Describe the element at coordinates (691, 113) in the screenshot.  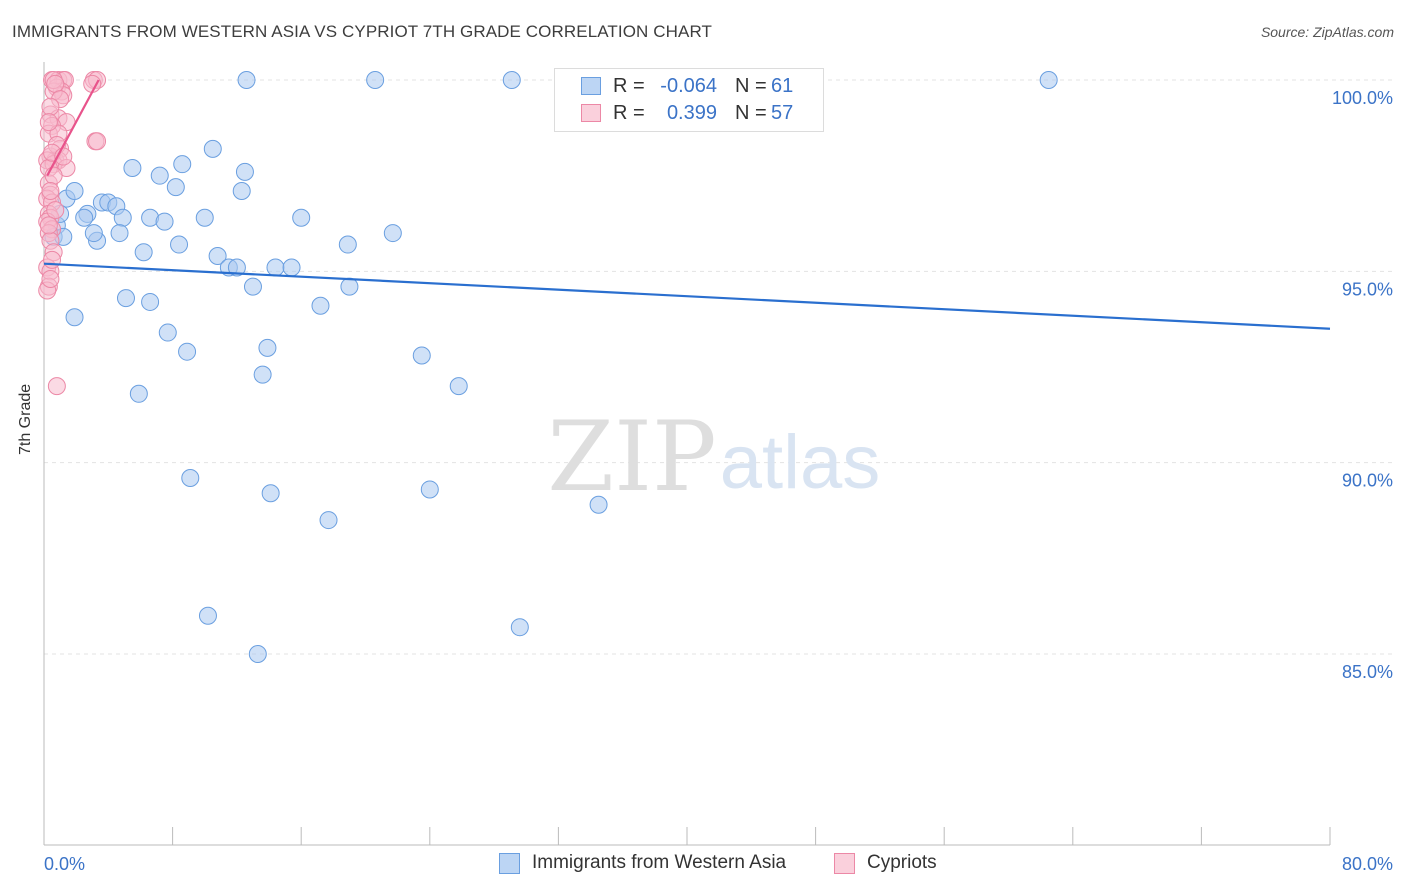
I see `legend-r-value: 0.399` at that location.